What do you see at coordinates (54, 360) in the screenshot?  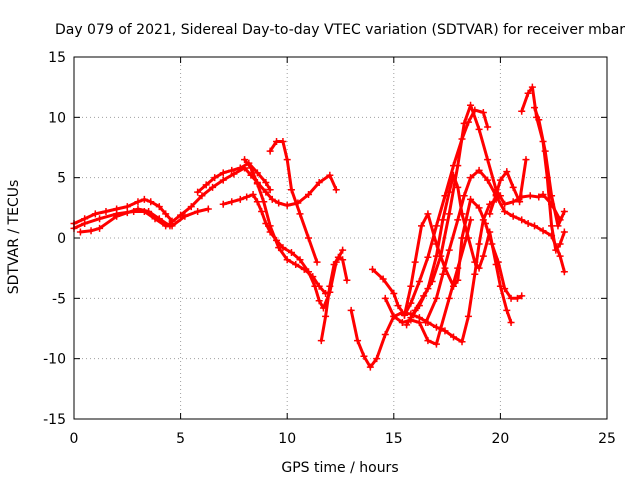 I see `y-tick-label: -10` at bounding box center [54, 360].